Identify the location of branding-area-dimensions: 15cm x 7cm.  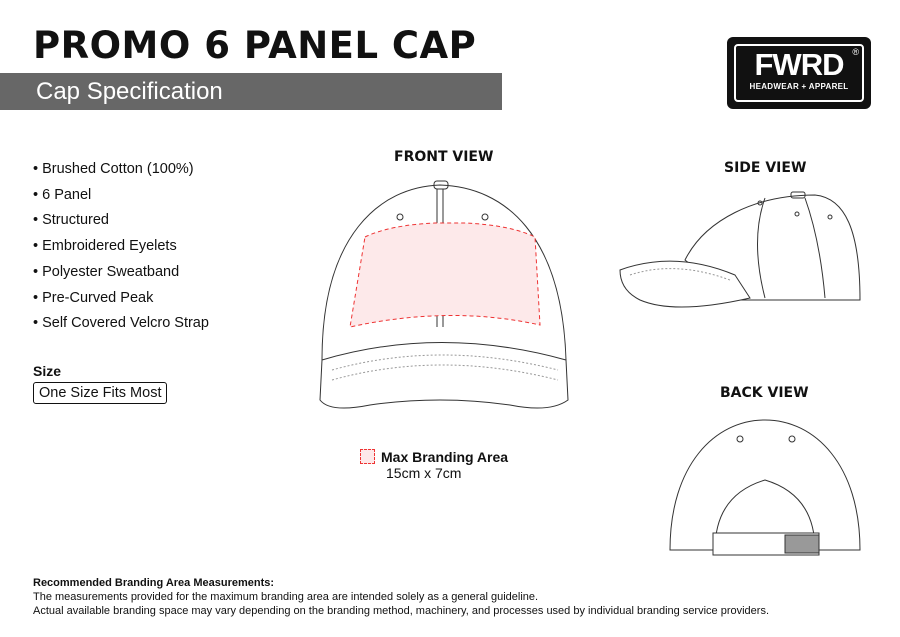
(424, 473).